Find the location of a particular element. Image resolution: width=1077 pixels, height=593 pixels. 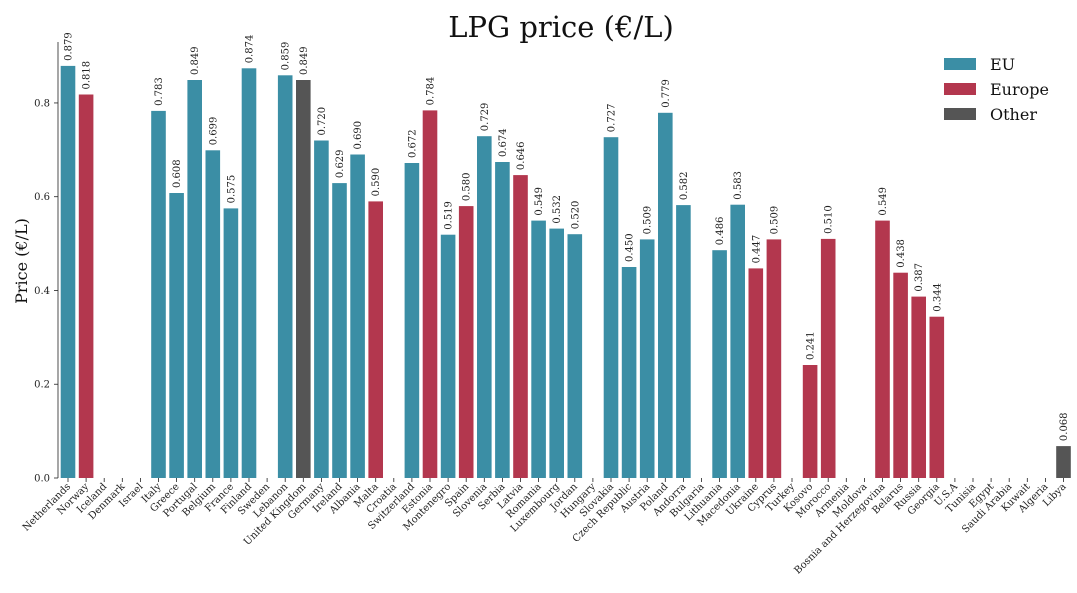

bar-cyprus is located at coordinates (774, 358).